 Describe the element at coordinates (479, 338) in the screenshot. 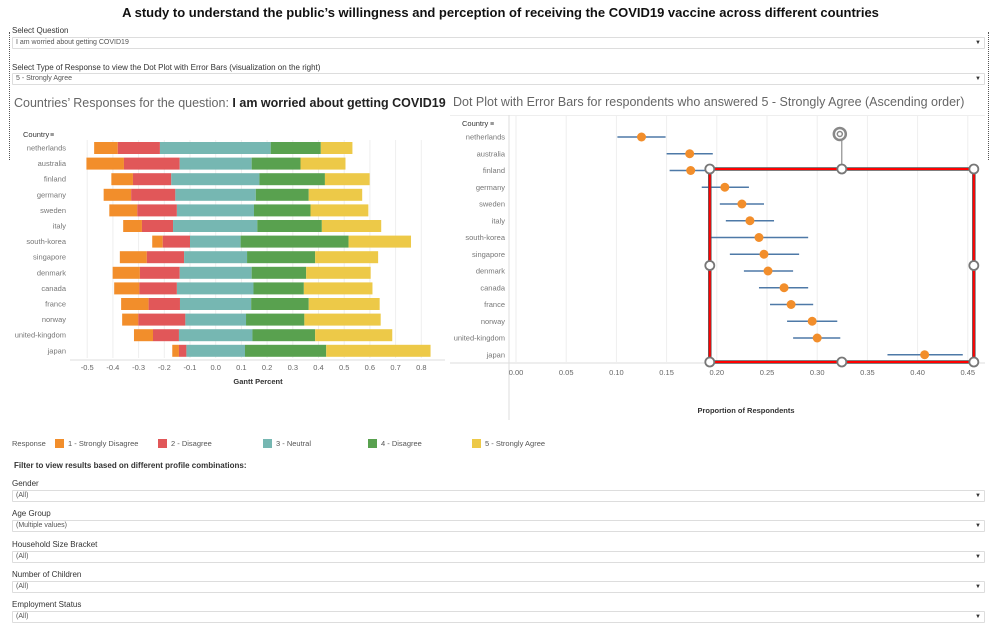

I see `country-label: united-kingdom` at that location.